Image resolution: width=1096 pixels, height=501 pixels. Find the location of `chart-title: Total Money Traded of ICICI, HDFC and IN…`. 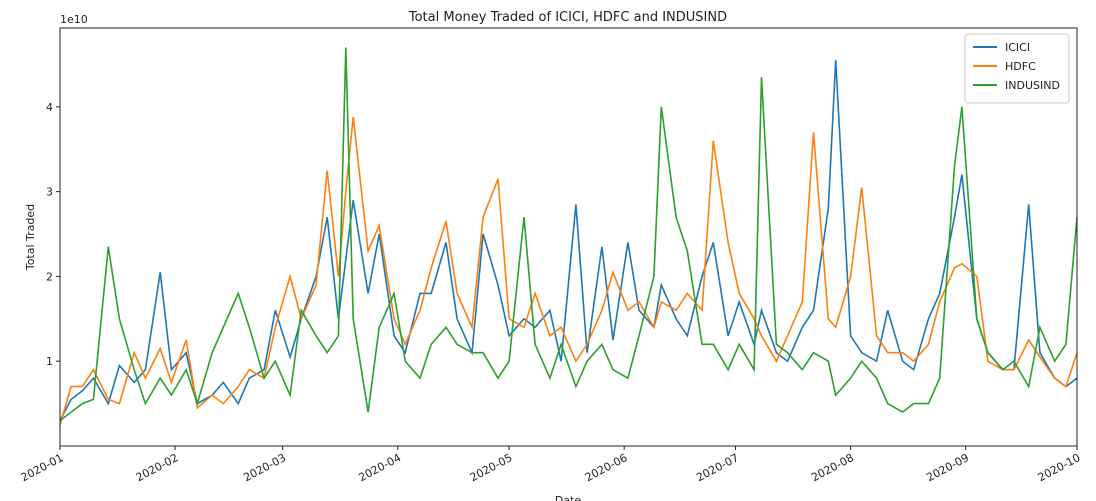

chart-title: Total Money Traded of ICICI, HDFC and IN… is located at coordinates (567, 17).